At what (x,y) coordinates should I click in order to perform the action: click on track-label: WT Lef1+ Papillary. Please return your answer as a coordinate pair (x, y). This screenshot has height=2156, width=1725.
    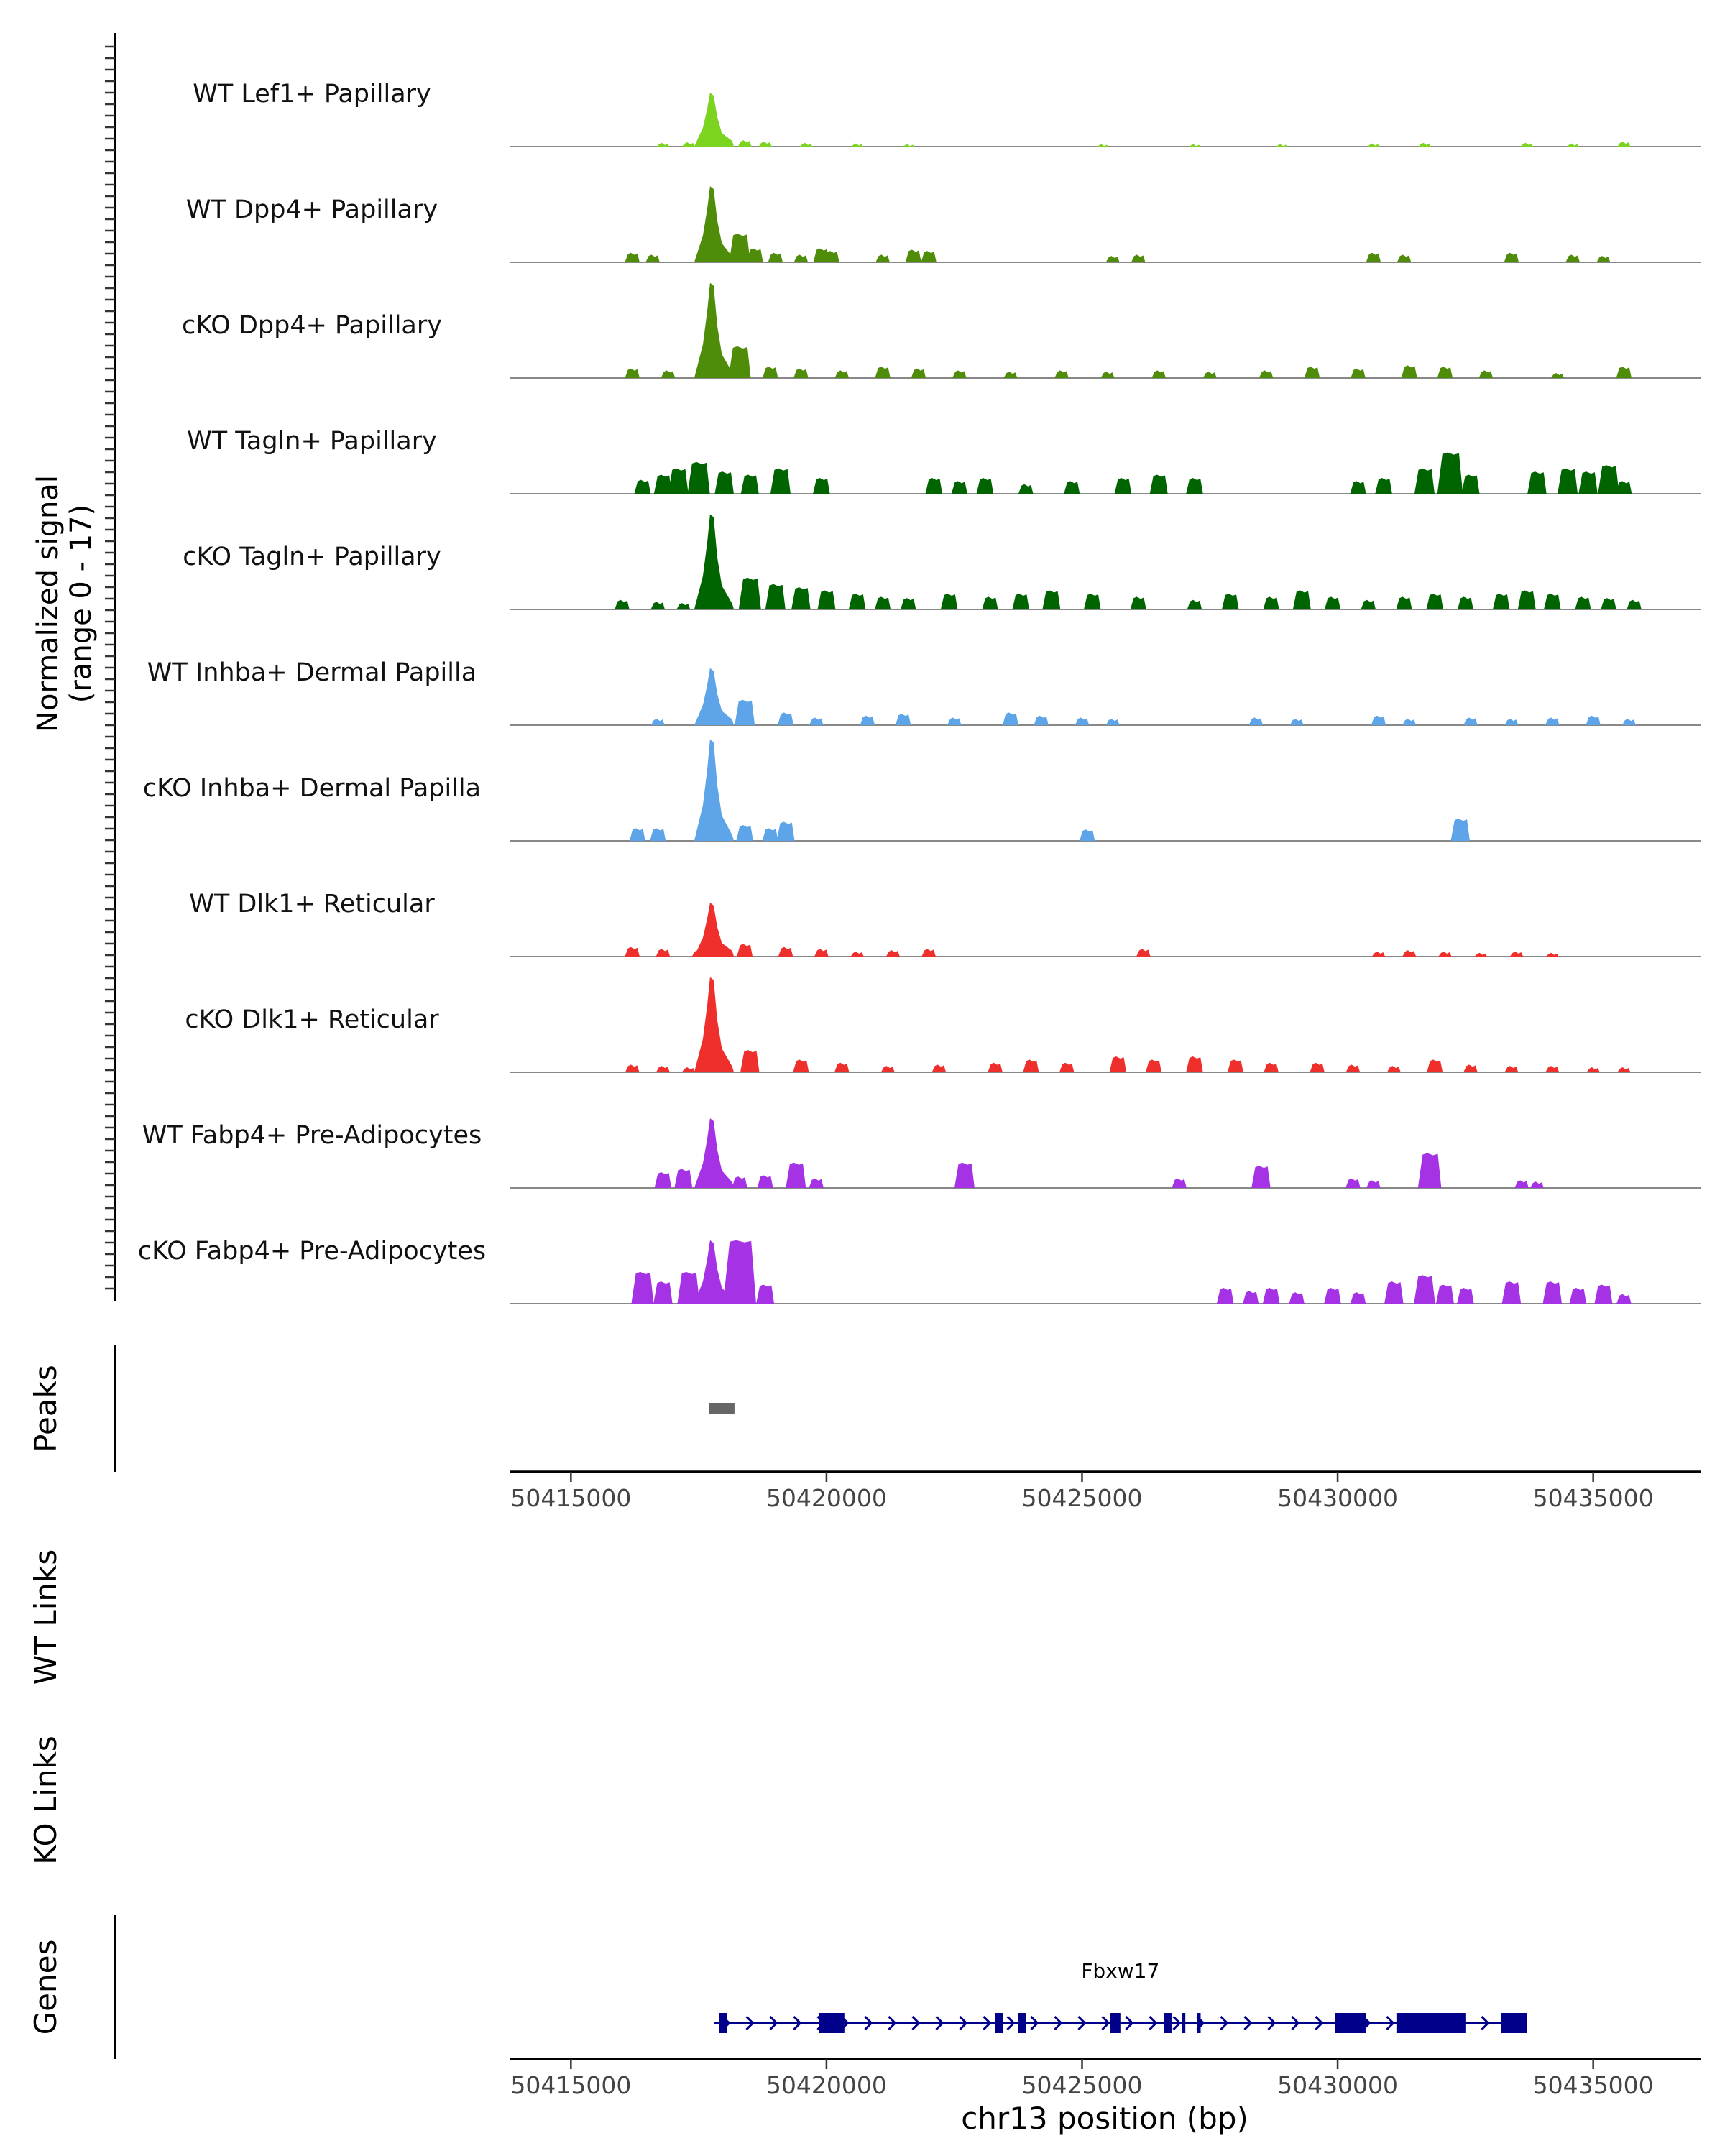
    Looking at the image, I should click on (312, 94).